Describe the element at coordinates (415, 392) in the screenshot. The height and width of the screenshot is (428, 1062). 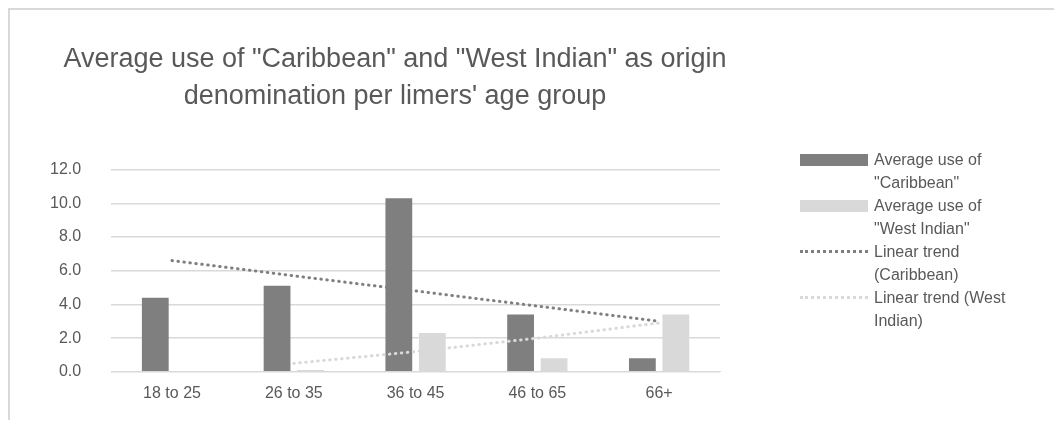
I see `x-tick-label: 36 to 45` at that location.